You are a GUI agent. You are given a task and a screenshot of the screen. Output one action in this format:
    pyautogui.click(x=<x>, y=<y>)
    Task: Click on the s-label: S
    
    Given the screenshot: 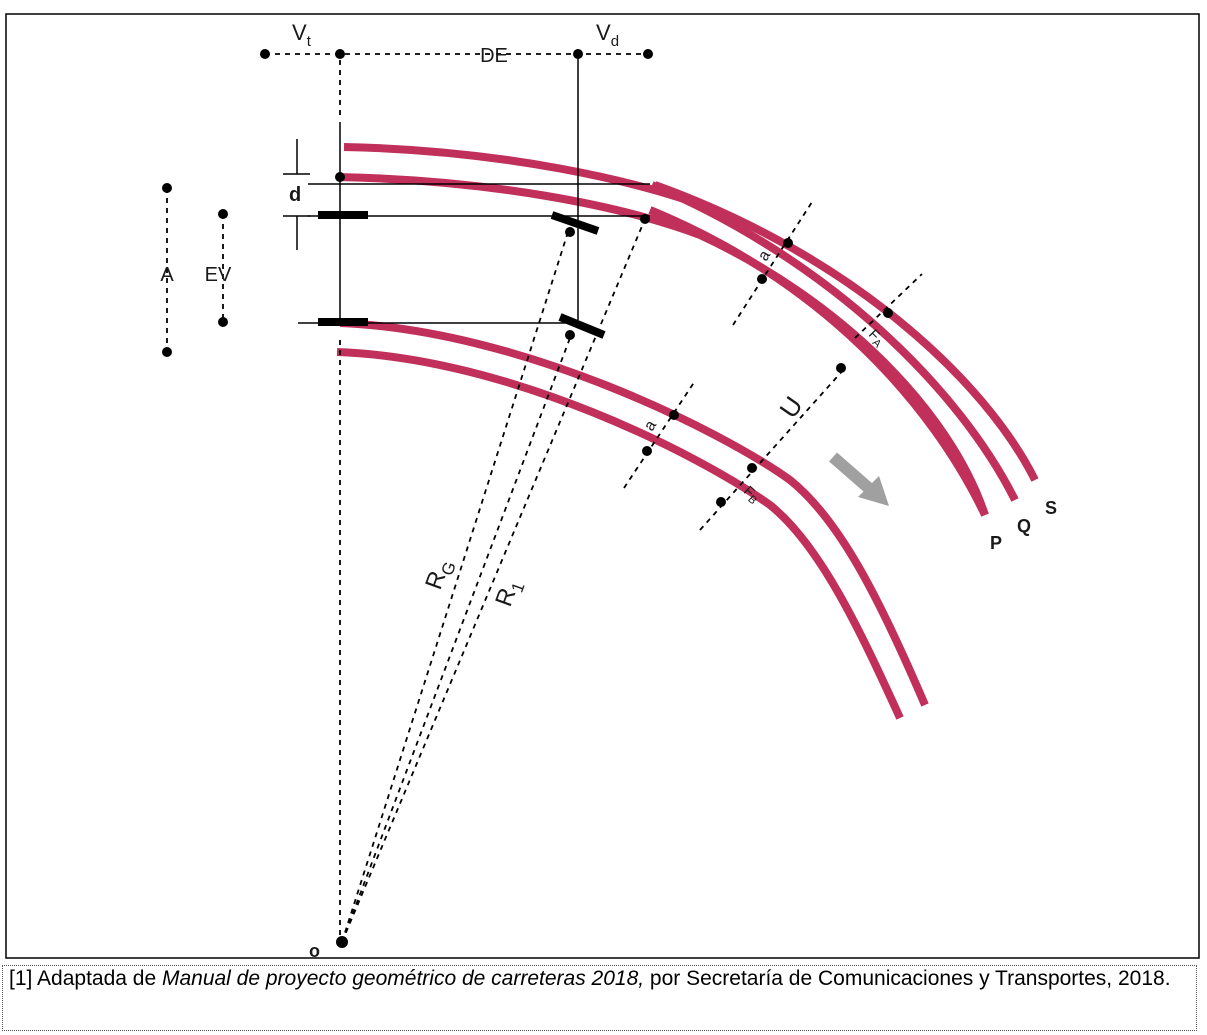 What is the action you would take?
    pyautogui.click(x=1051, y=508)
    